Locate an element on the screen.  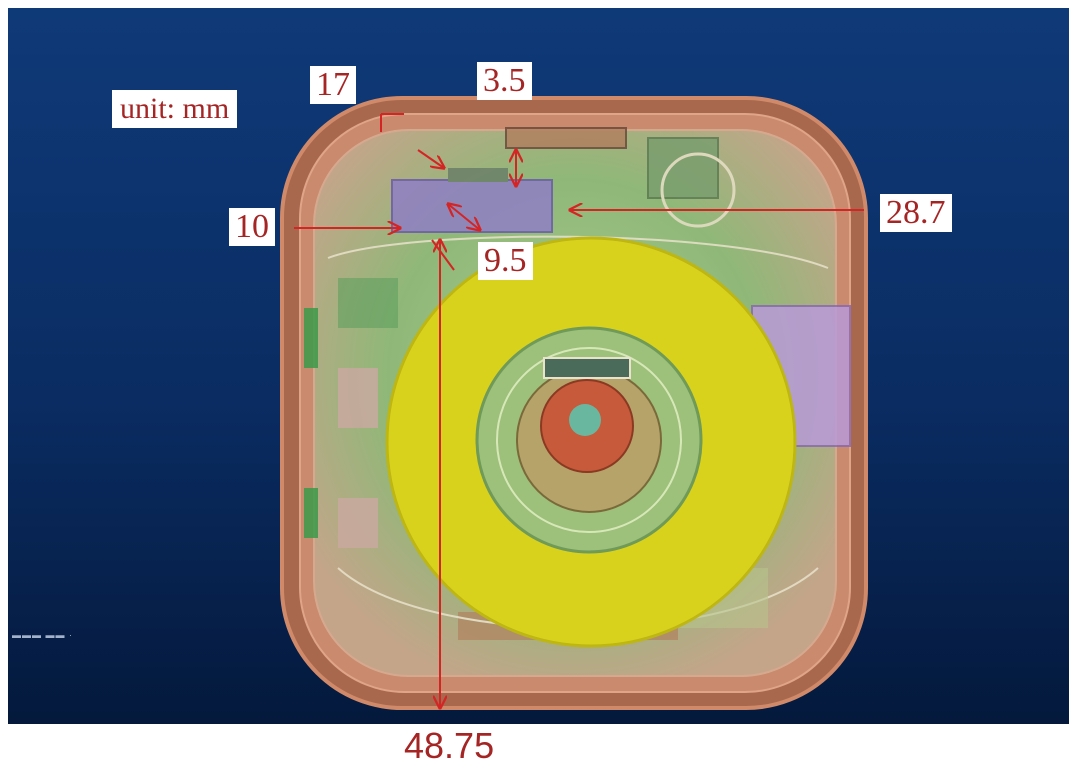
dimension-label-48-75: 48.75 is located at coordinates (449, 745).